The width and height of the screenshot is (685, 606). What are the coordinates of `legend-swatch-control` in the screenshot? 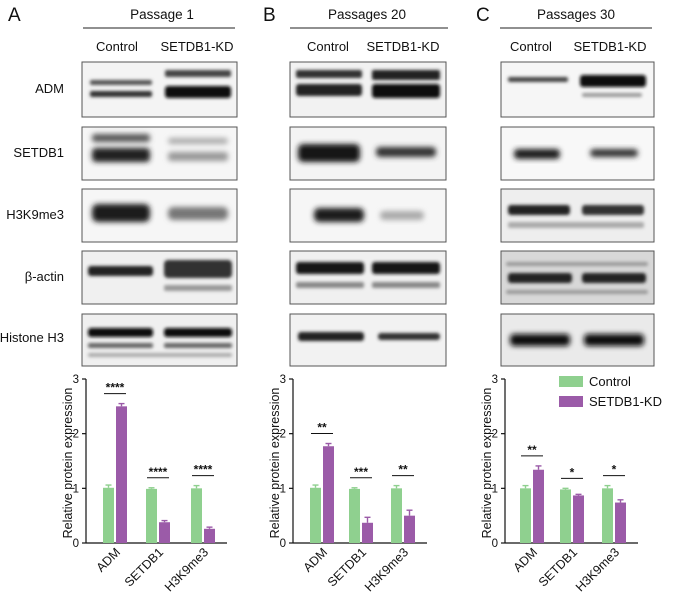 It's located at (571, 381).